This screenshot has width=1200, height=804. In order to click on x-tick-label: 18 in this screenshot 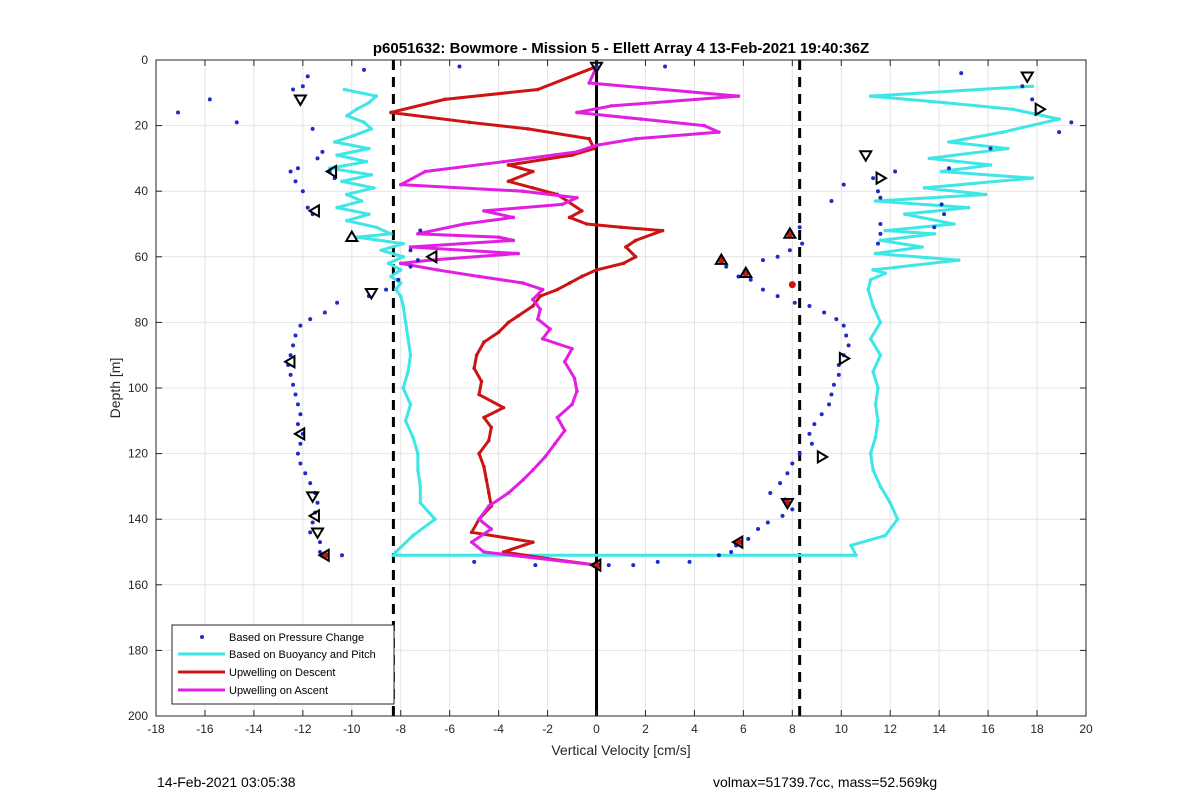, I will do `click(1037, 729)`.